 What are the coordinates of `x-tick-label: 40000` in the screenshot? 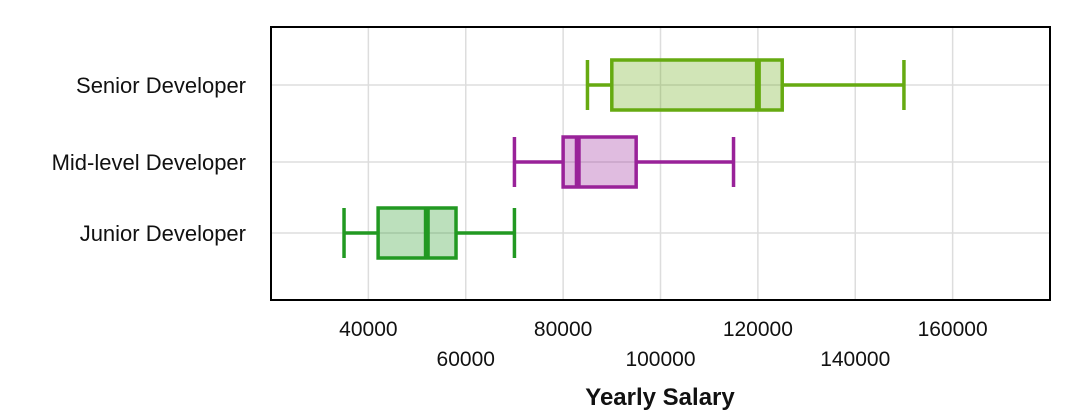 It's located at (368, 329).